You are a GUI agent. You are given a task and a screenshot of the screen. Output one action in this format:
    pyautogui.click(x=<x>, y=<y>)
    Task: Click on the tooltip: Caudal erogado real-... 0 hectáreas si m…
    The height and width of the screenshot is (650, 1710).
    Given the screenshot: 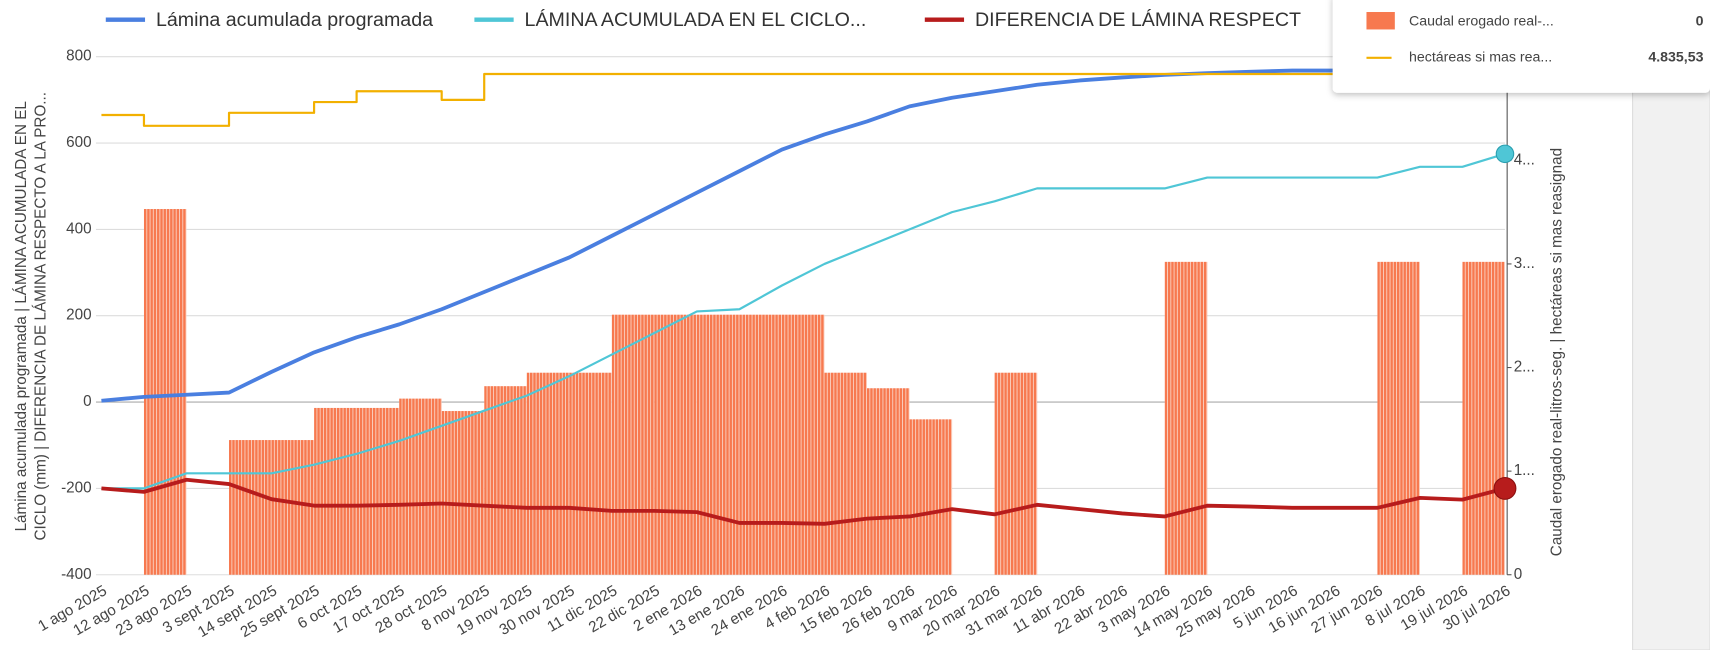 What is the action you would take?
    pyautogui.click(x=1521, y=46)
    